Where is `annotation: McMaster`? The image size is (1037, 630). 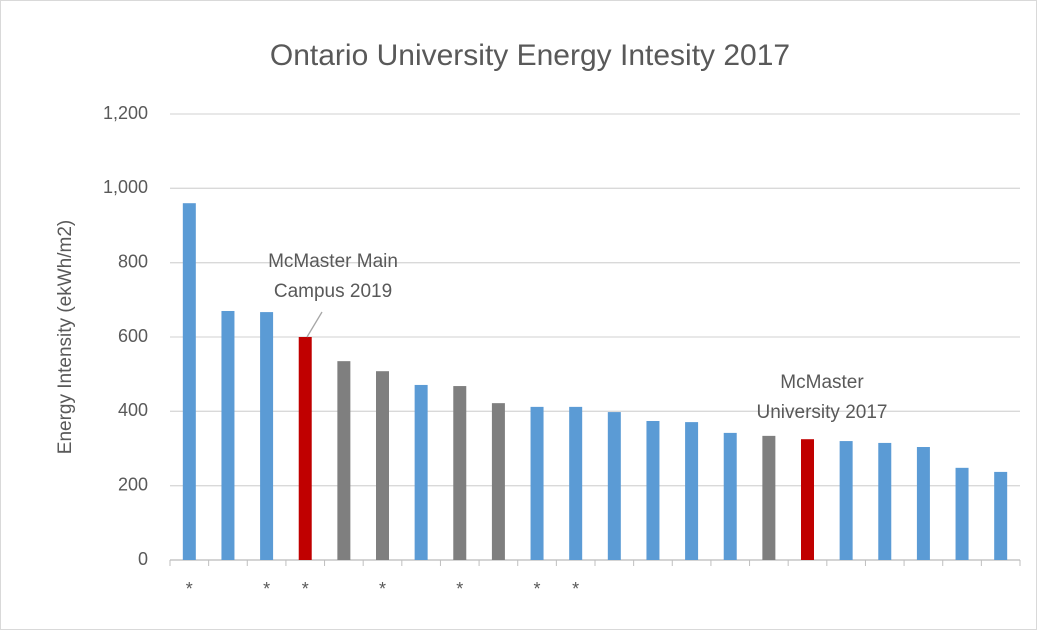 annotation: McMaster is located at coordinates (822, 382).